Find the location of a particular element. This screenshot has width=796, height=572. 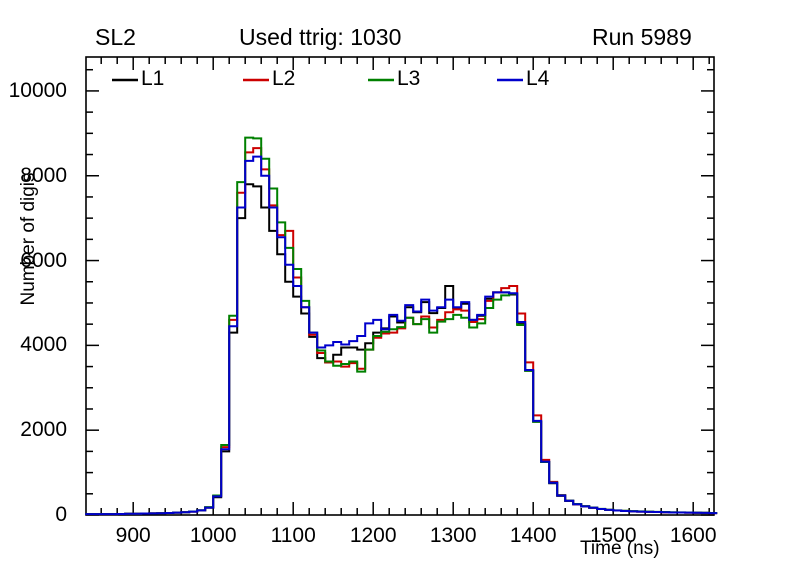

x-axis-title: Time (ns) is located at coordinates (620, 548).